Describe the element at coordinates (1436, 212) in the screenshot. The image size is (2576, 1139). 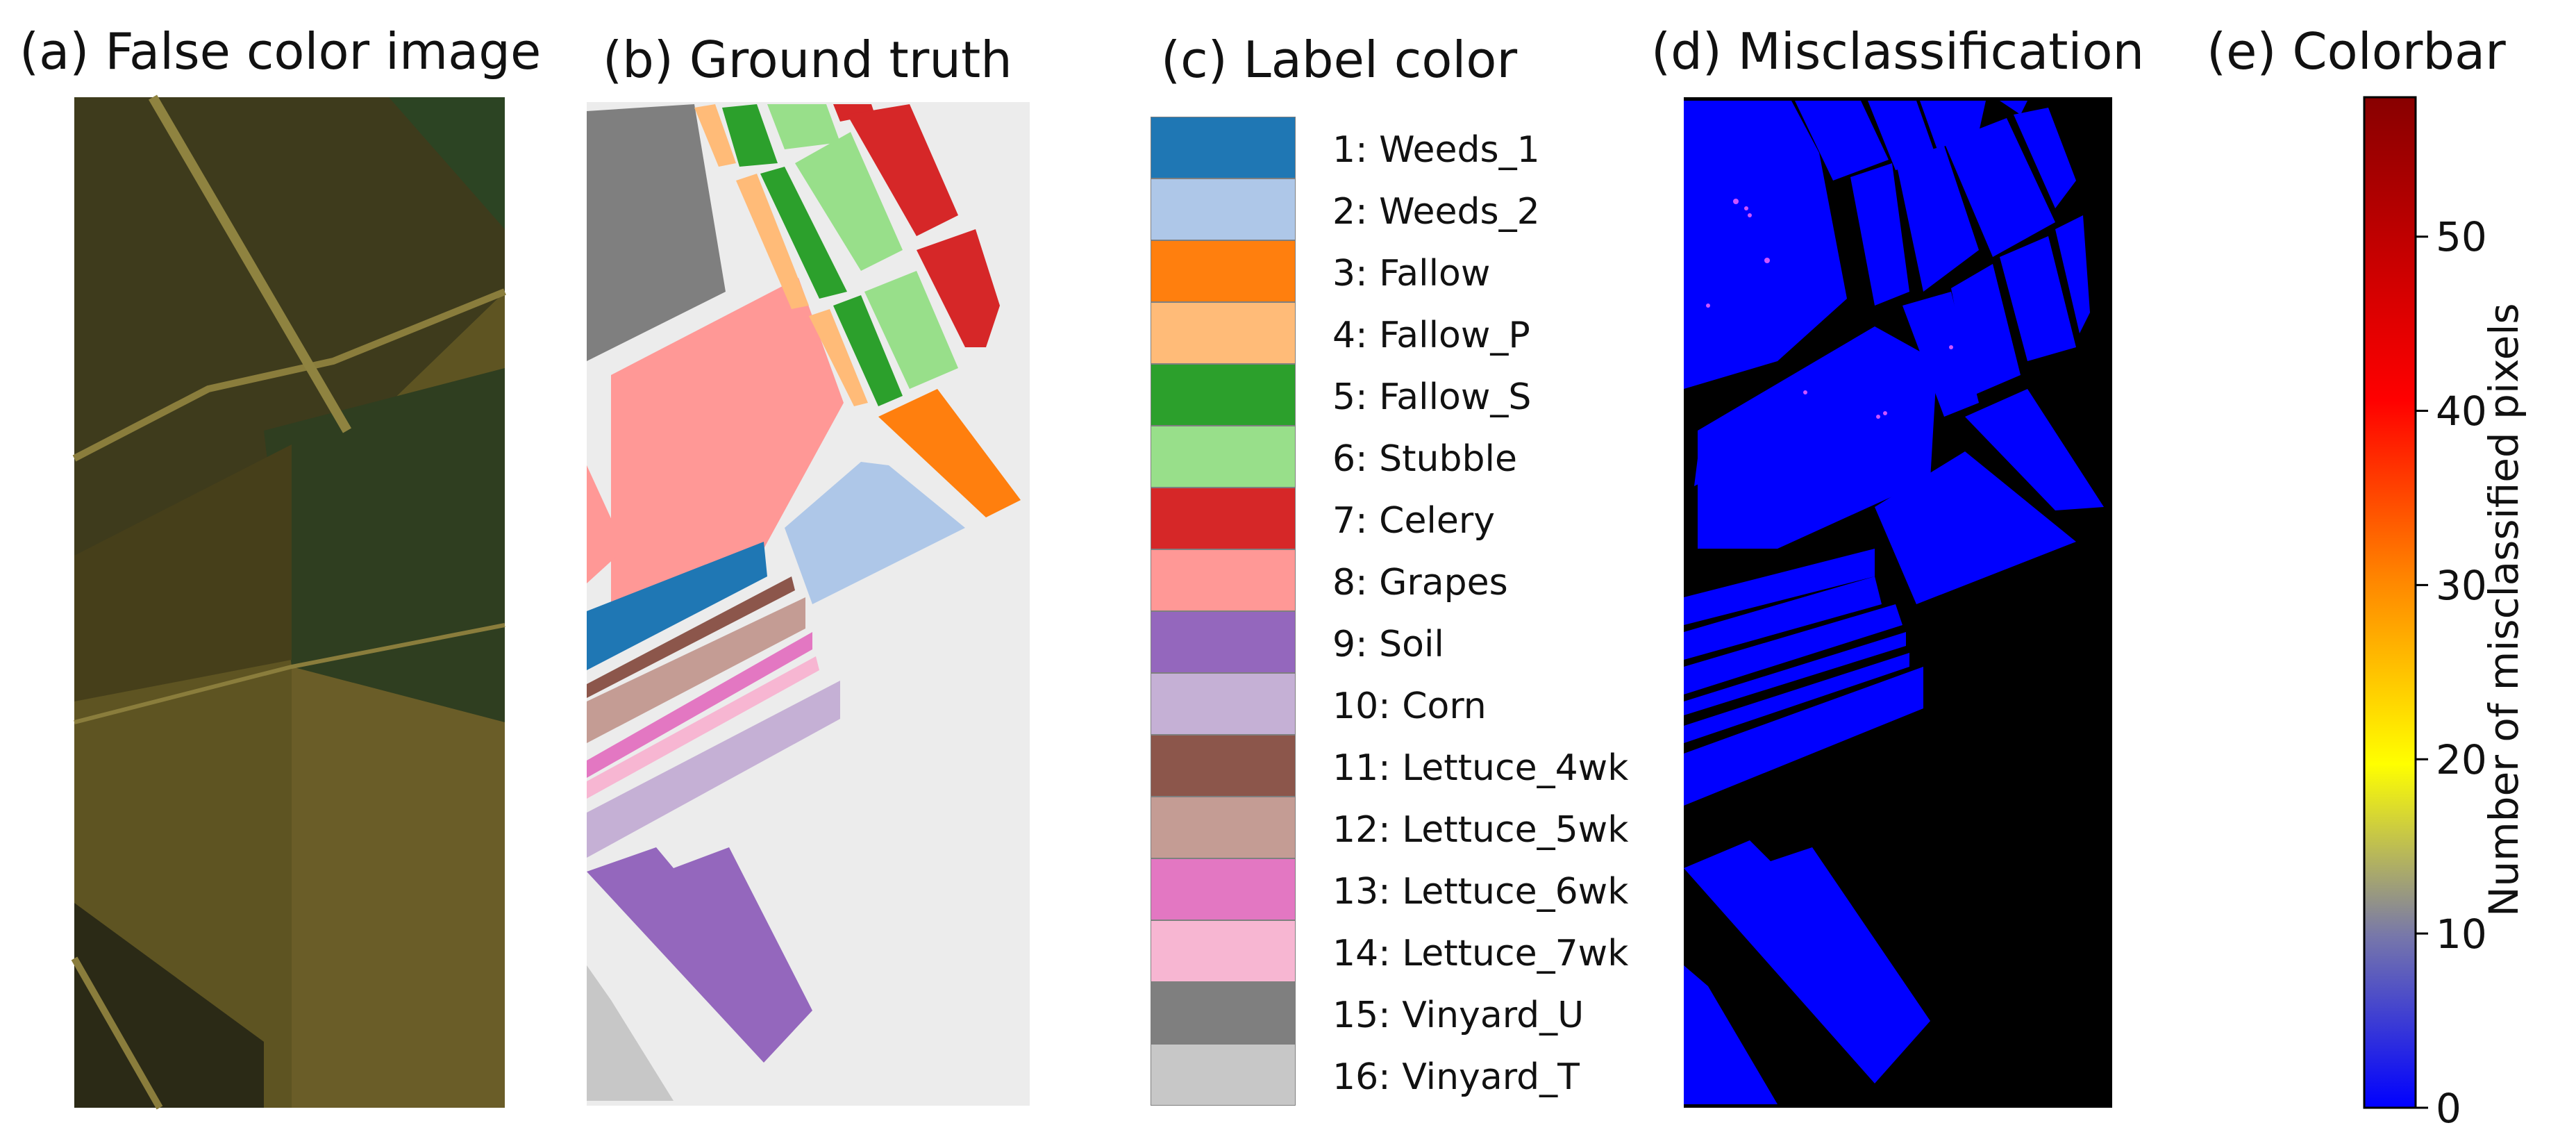
I see `legend-label: 2: Weeds_2` at that location.